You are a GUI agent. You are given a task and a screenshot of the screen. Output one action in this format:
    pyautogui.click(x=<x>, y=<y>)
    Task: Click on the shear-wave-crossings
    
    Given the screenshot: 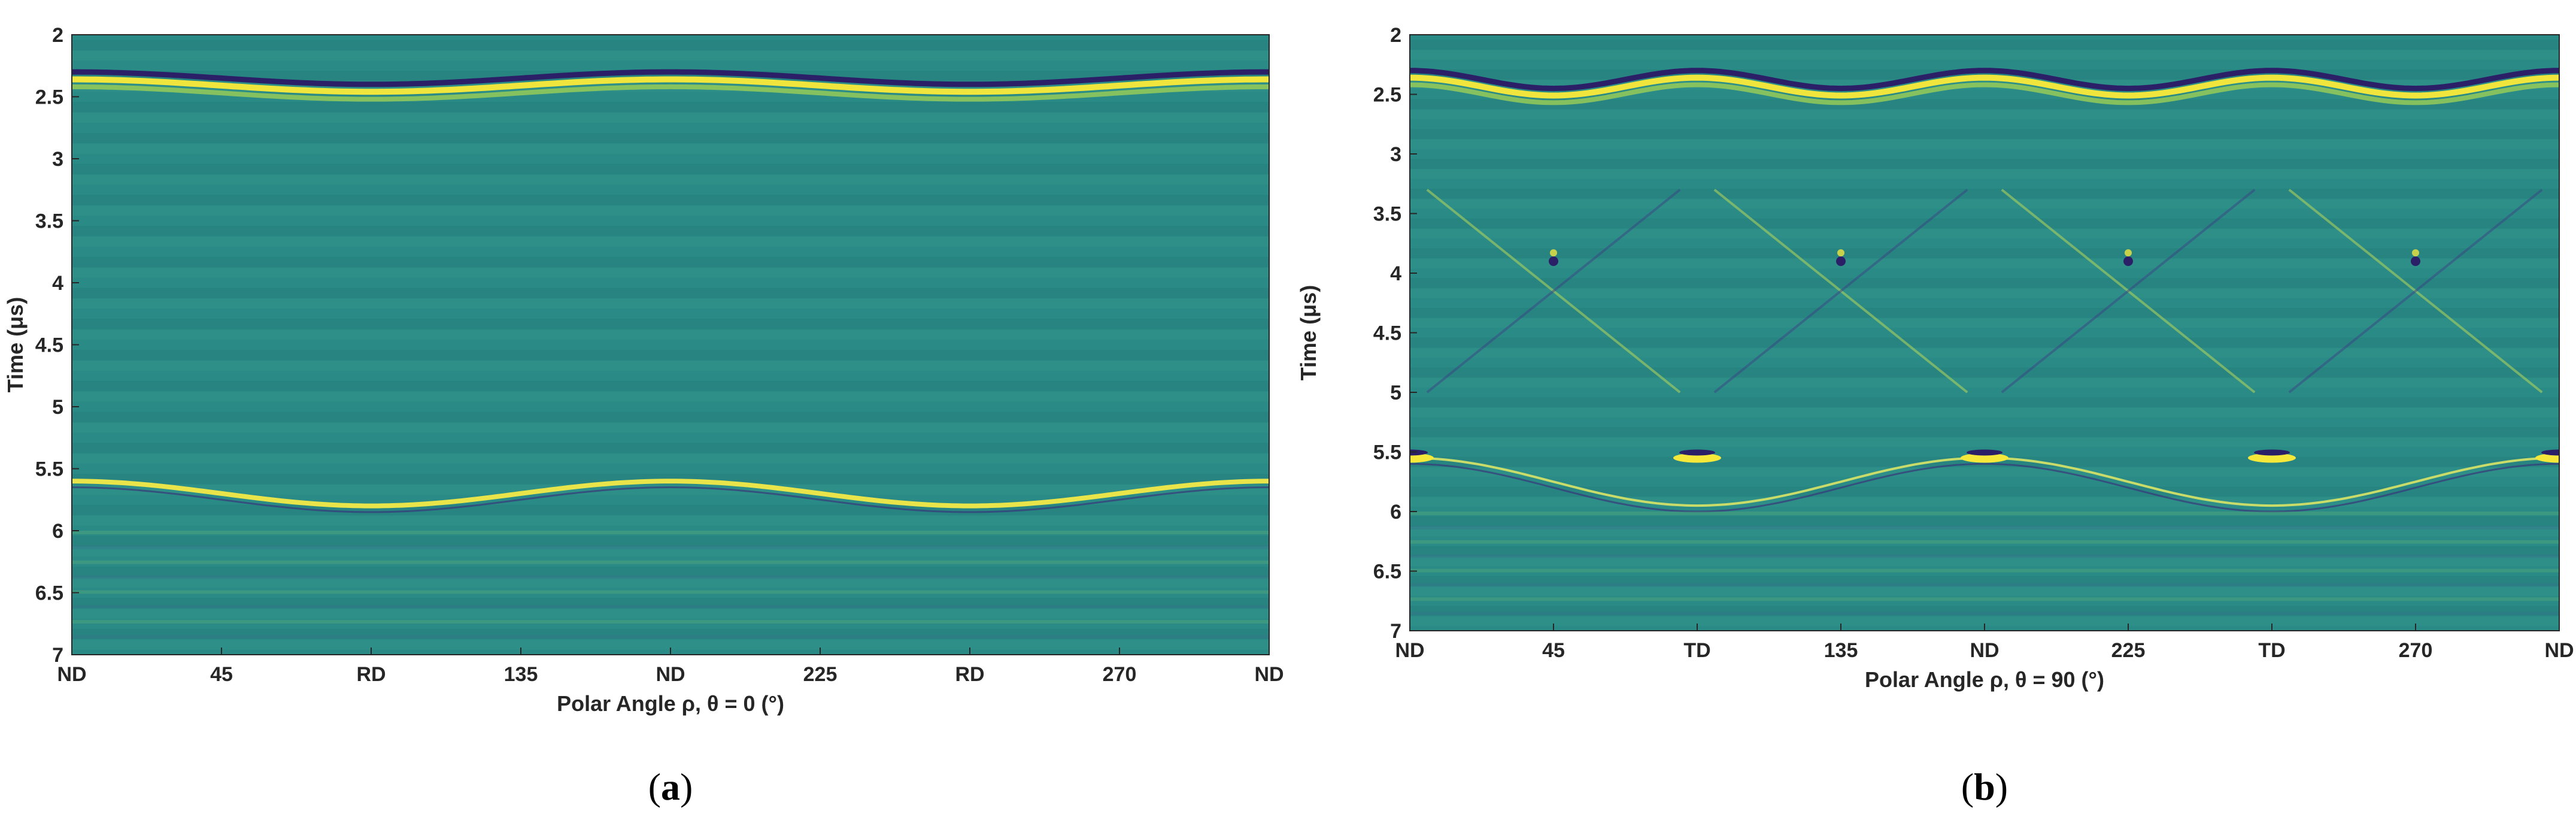 What is the action you would take?
    pyautogui.click(x=1984, y=291)
    